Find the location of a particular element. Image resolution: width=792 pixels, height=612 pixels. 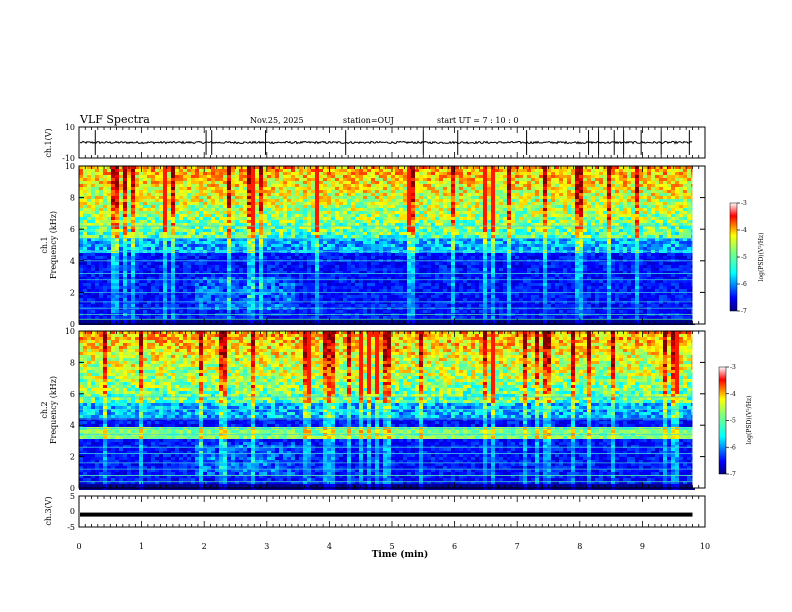

ch1-ylabel: ch.1(V) is located at coordinates (48, 142).